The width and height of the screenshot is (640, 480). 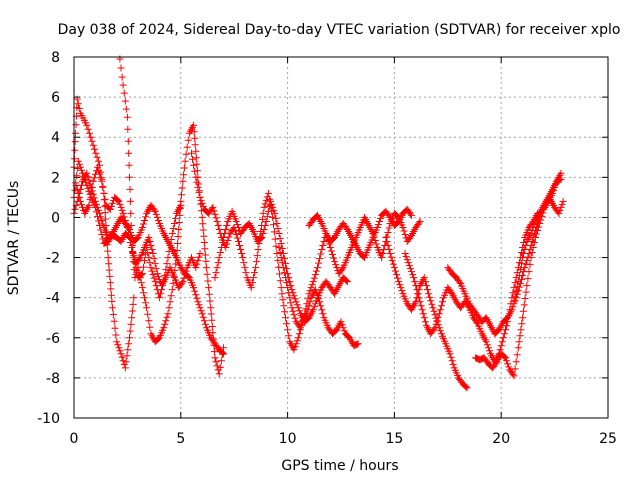 I want to click on y-tick-label: 4, so click(x=55, y=138).